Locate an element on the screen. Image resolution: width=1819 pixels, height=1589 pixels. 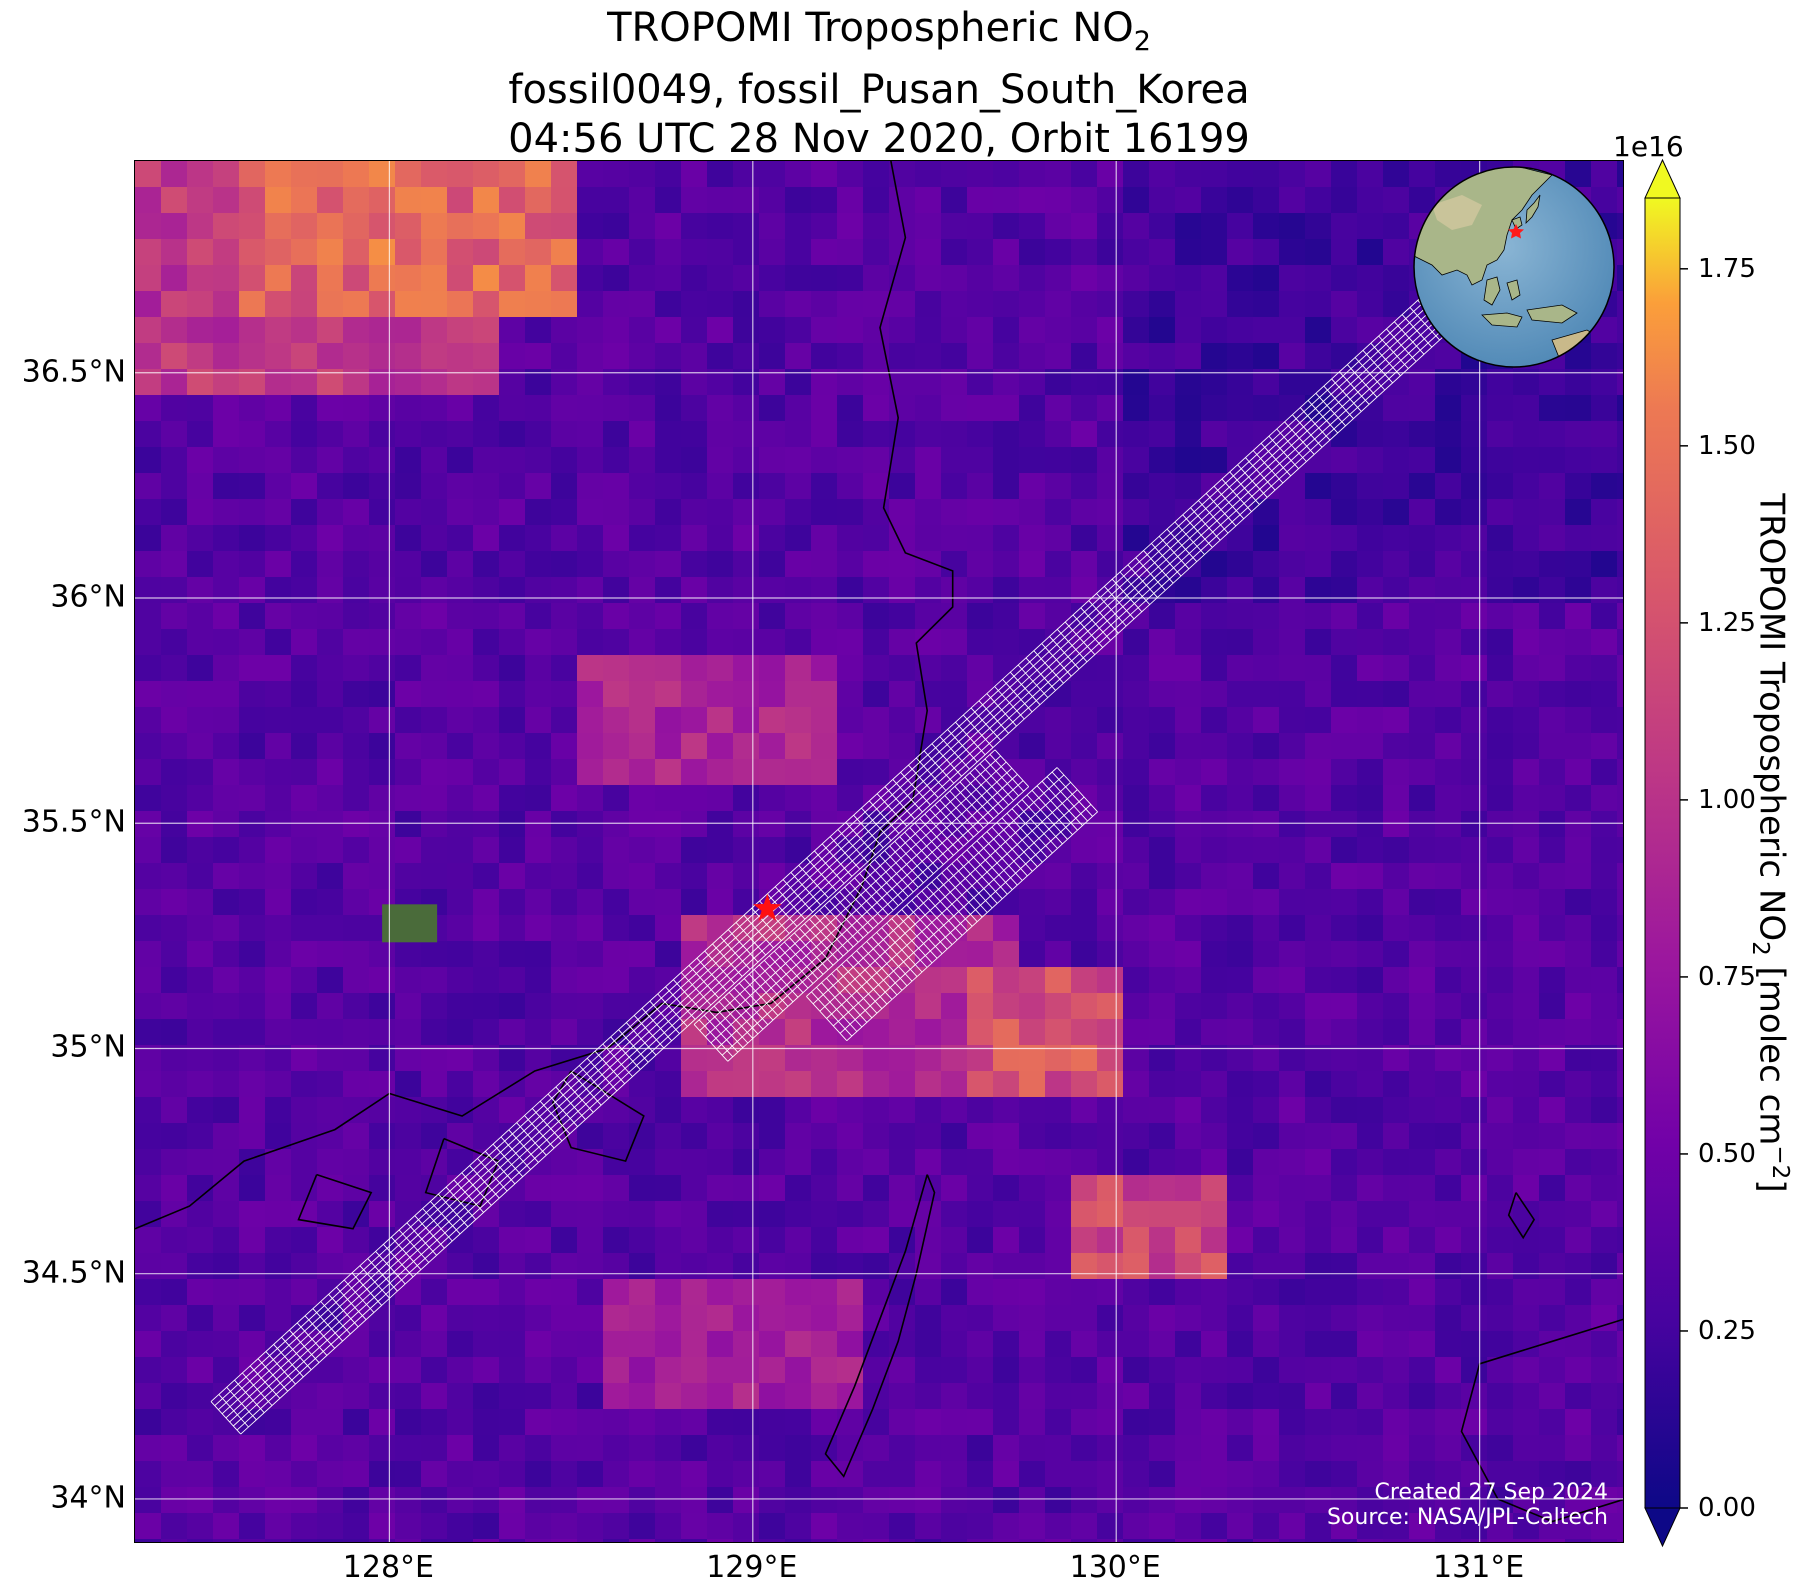
globe-target-star is located at coordinates (1516, 231).